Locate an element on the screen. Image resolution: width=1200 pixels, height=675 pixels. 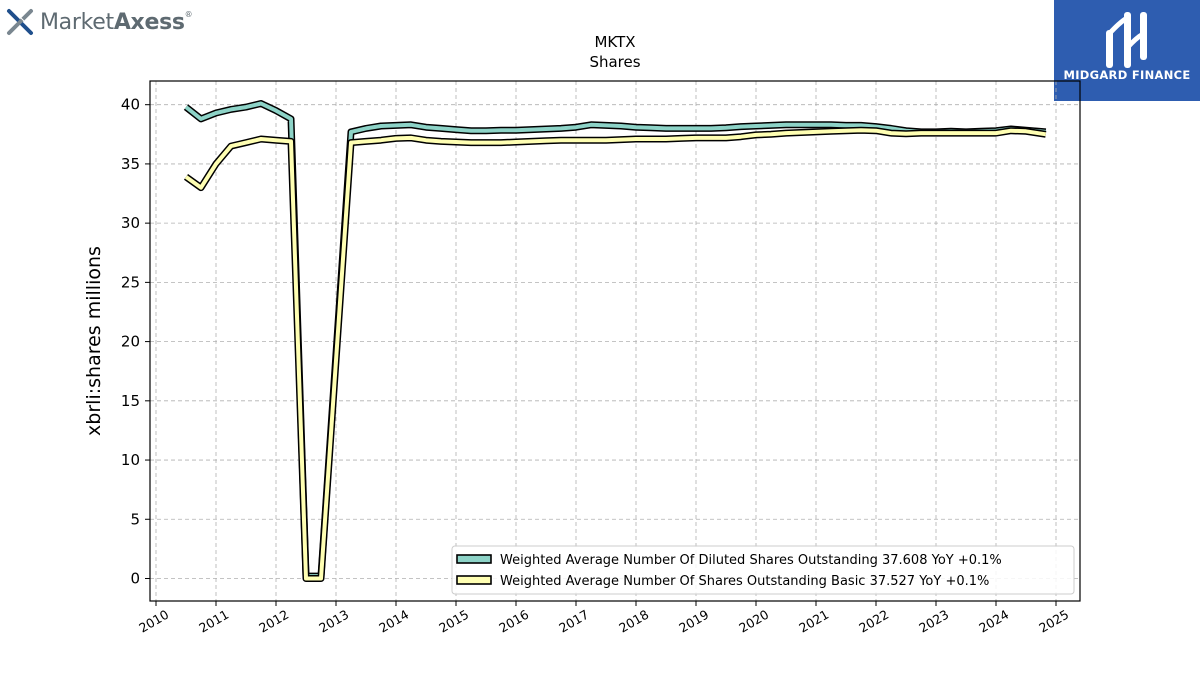
x-tick-label: 2013 is located at coordinates (333, 621).